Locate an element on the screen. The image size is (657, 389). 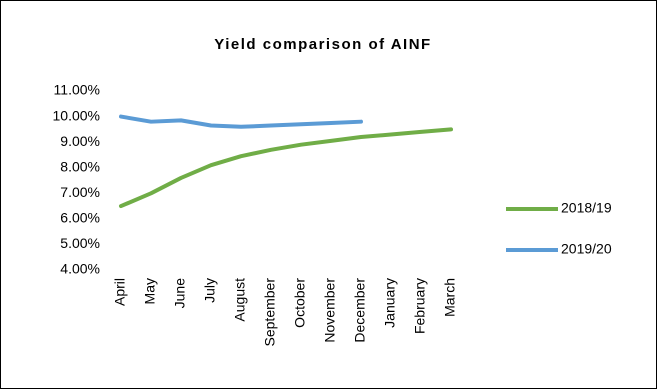
y-tick-label: 4.00% is located at coordinates (80, 269).